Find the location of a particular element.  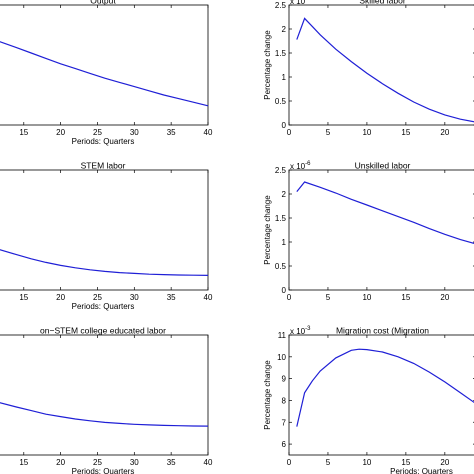

panel-title: Migration cost (Migration is located at coordinates (382, 331).